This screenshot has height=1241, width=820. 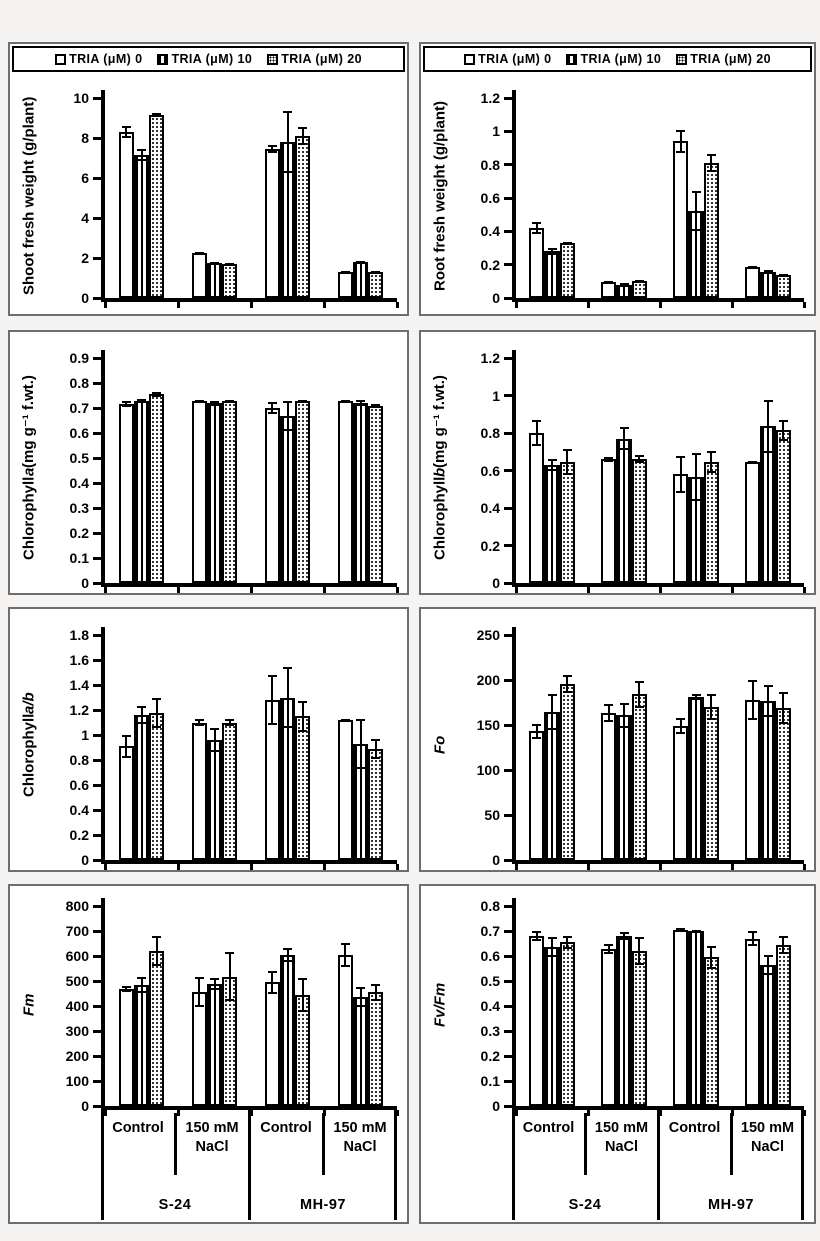 I want to click on y-tick-label: 0.3, so click(x=490, y=1031).